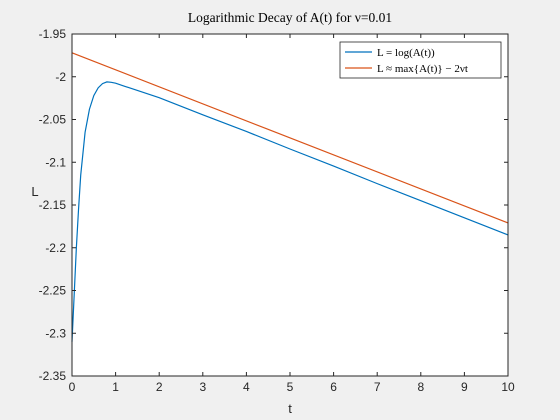 The height and width of the screenshot is (420, 560). I want to click on x-tick-label: 9, so click(464, 387).